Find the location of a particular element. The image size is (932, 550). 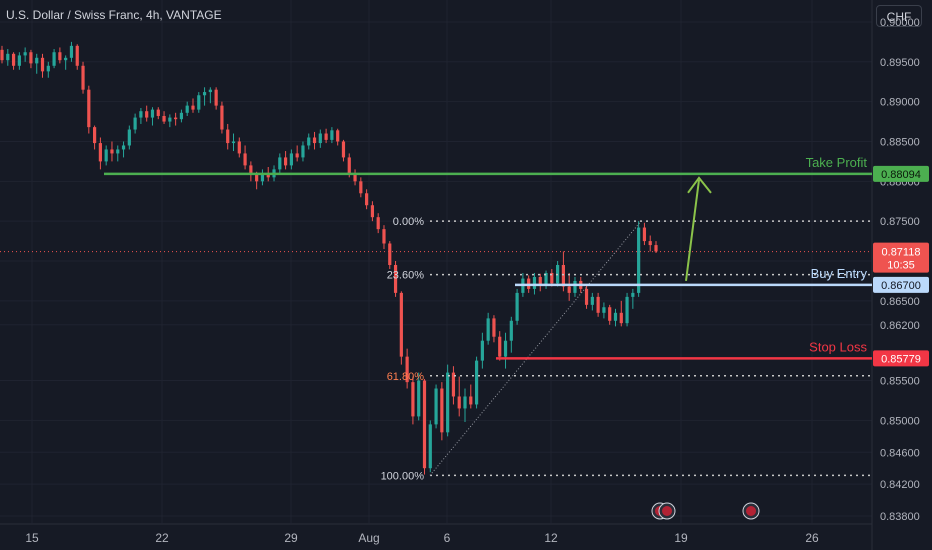

price-tick-label: 0.85000 is located at coordinates (900, 421).